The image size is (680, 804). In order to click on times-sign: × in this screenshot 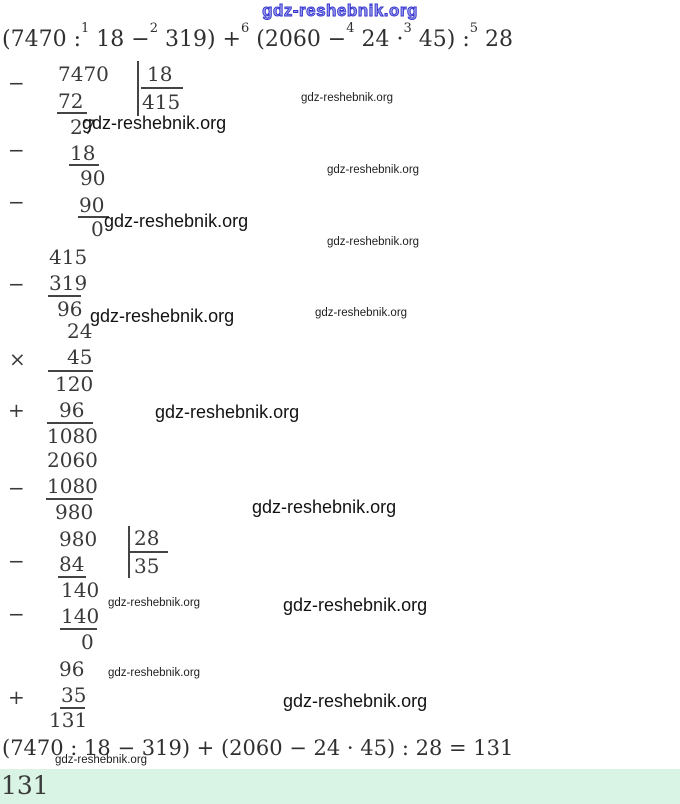, I will do `click(17, 359)`.